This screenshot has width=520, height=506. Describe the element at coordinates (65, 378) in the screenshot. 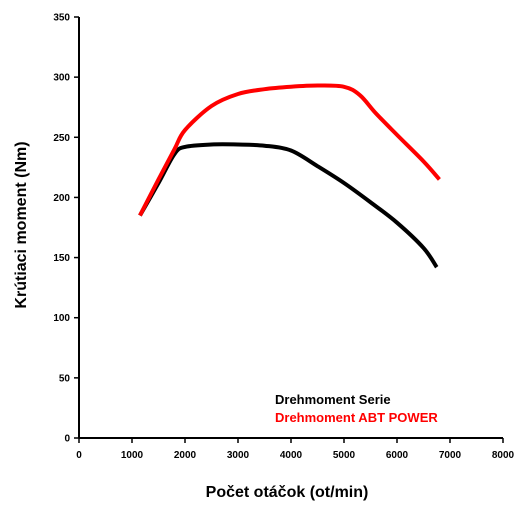

I see `y-tick-label: 50` at that location.